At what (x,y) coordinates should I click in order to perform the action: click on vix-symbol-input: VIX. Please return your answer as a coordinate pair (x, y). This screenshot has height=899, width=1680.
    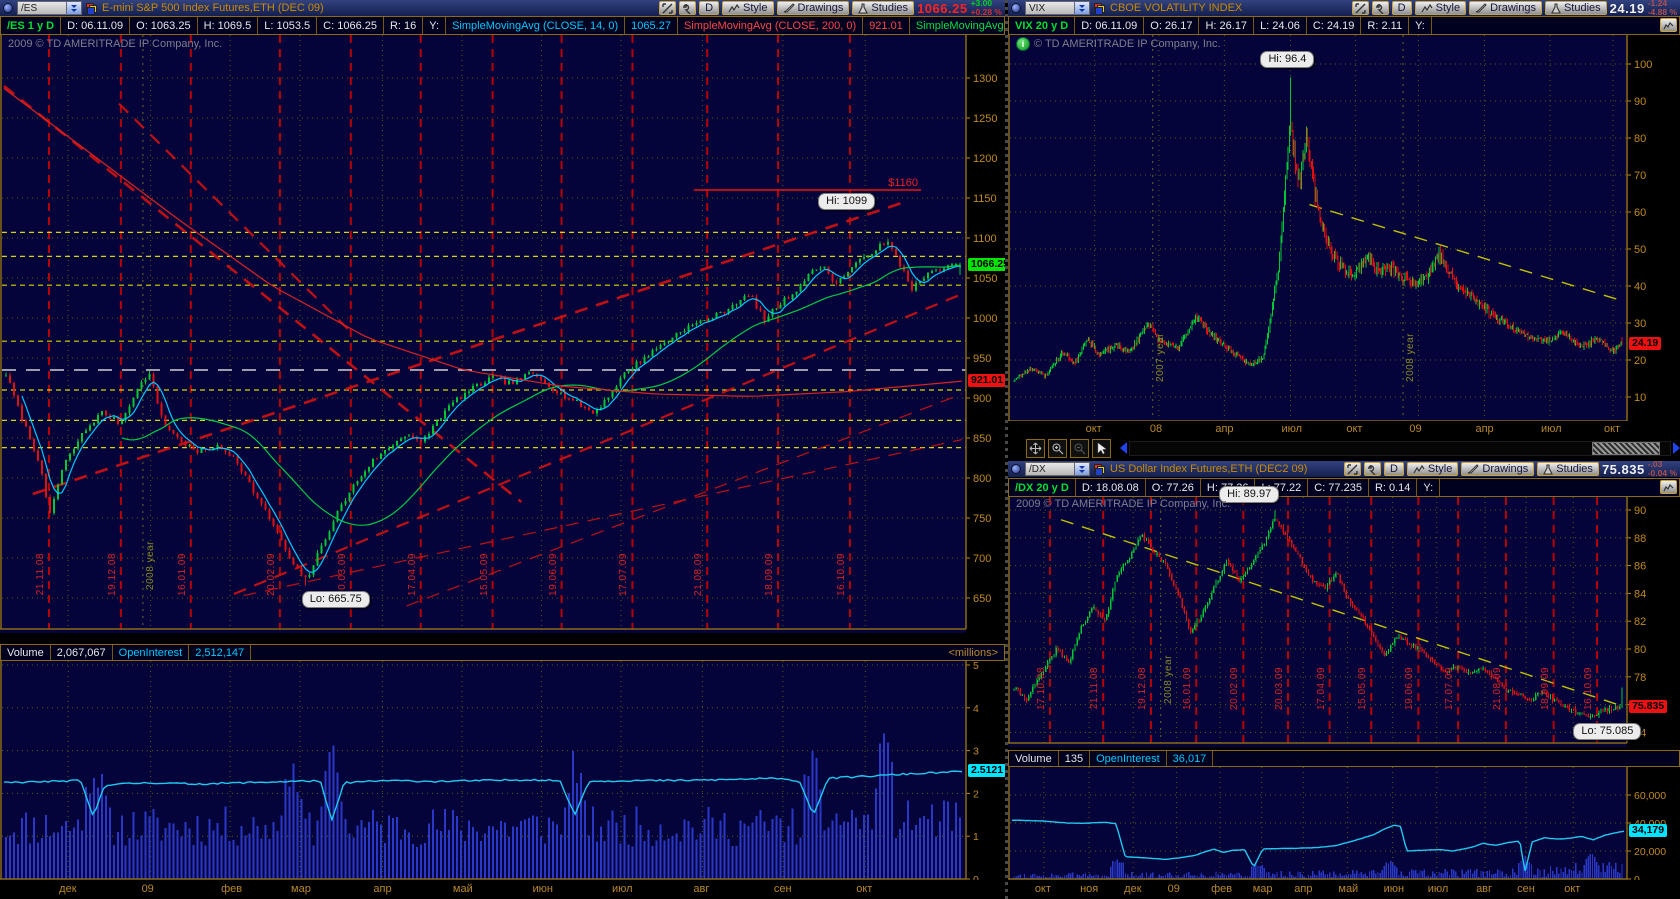
    Looking at the image, I should click on (1057, 8).